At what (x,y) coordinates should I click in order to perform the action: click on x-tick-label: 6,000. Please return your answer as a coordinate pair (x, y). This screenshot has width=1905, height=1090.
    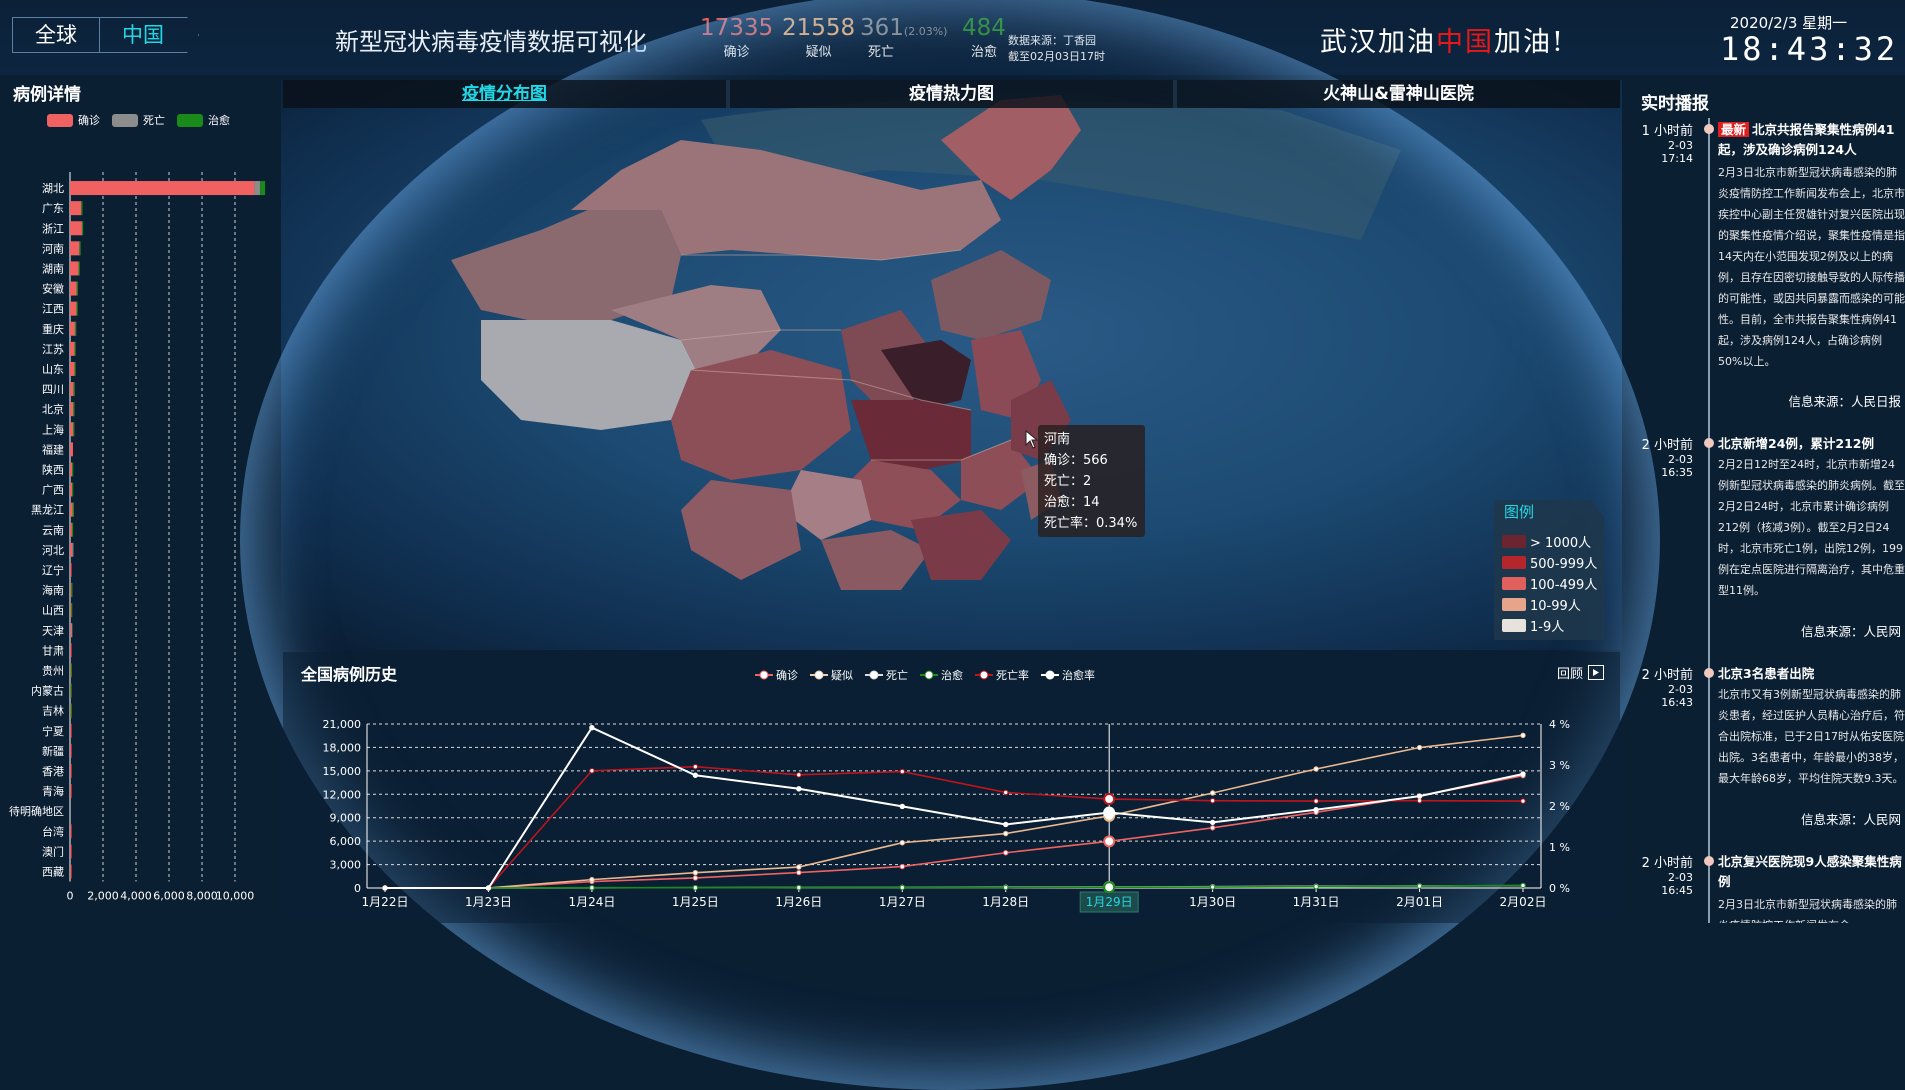
    Looking at the image, I should click on (169, 896).